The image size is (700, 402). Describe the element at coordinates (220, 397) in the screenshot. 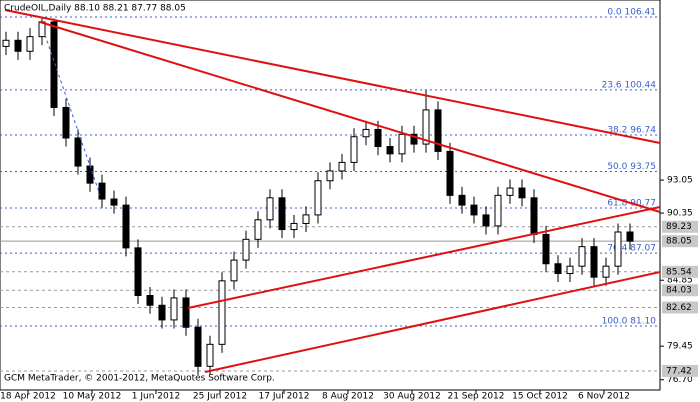

I see `x-tick-label: 25 Jun 2012` at that location.